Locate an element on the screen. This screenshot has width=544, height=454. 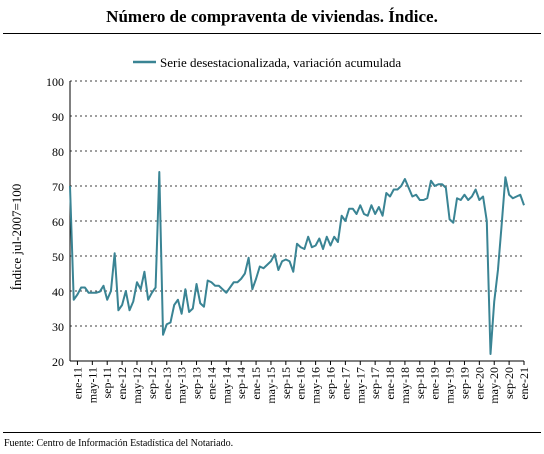
x-tick-label: sep-15 is located at coordinates (286, 383).